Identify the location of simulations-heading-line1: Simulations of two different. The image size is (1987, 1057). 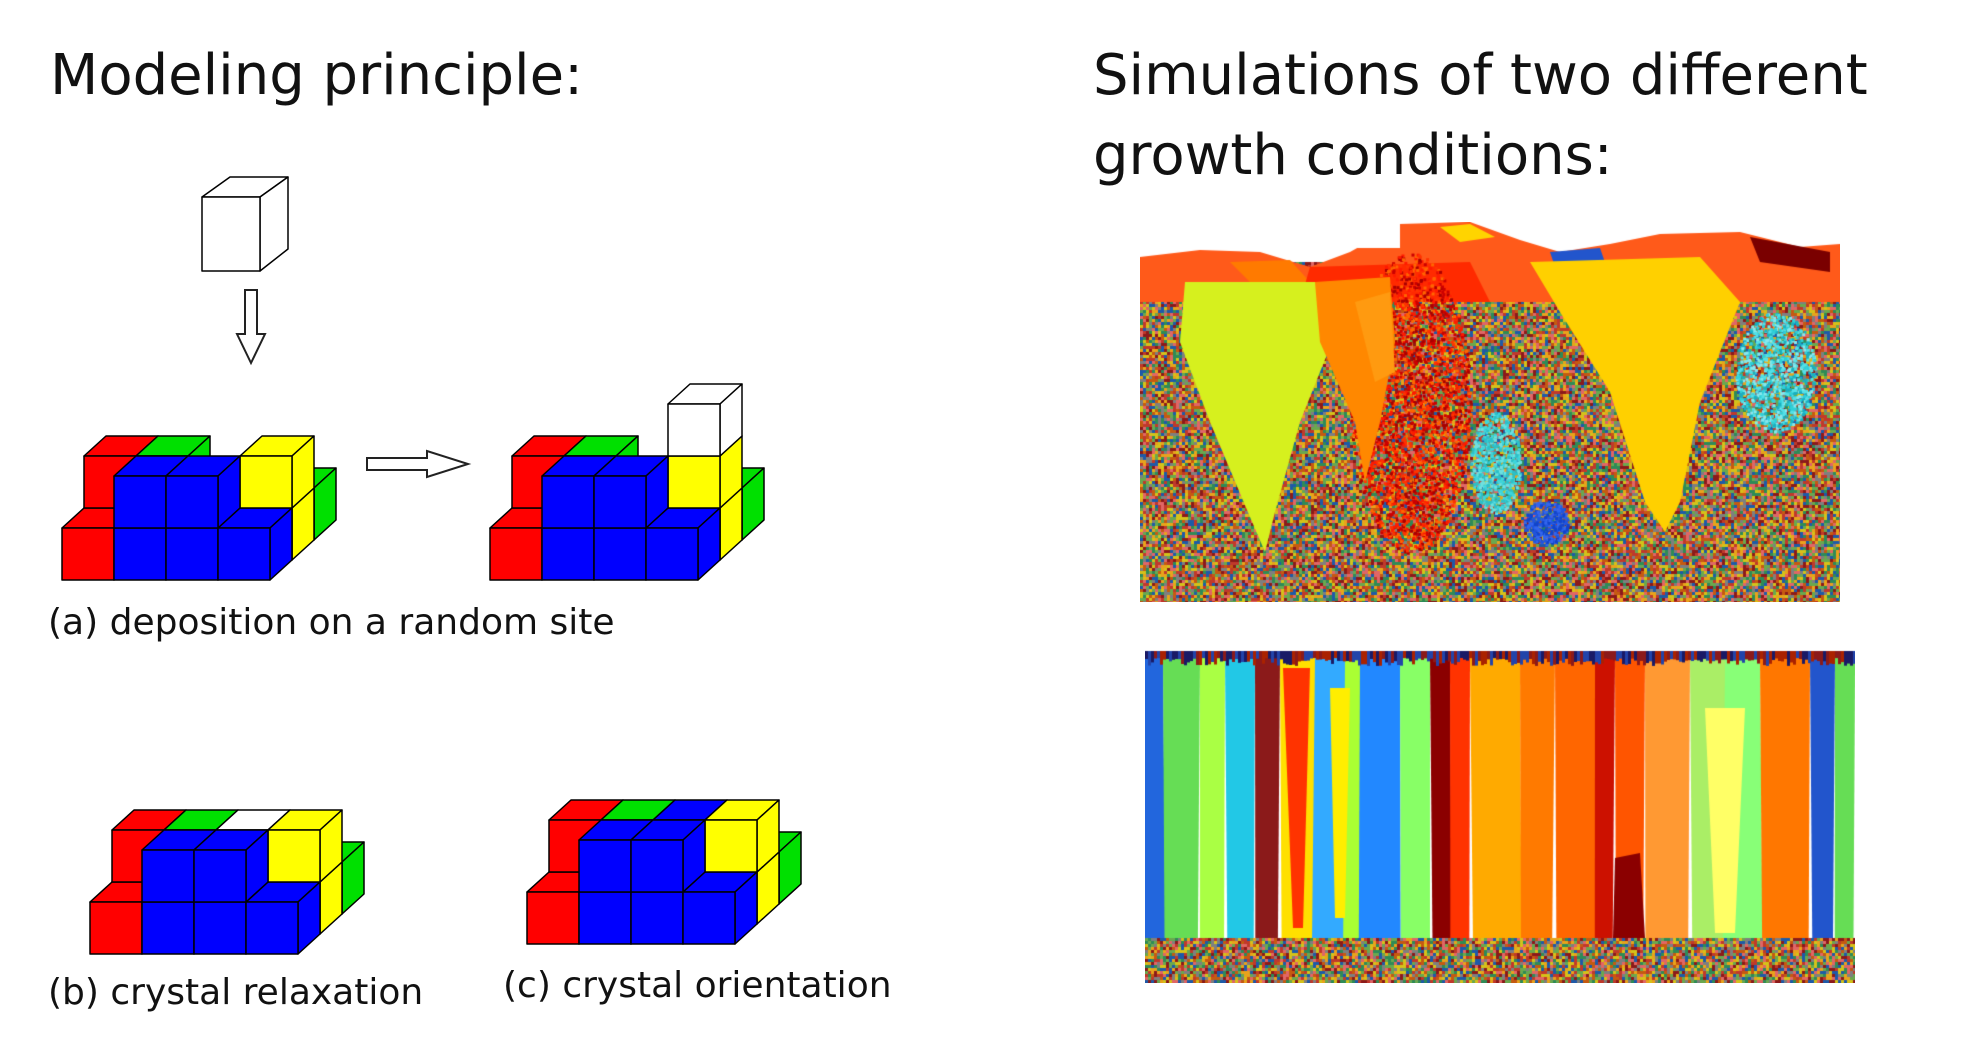
(1480, 75).